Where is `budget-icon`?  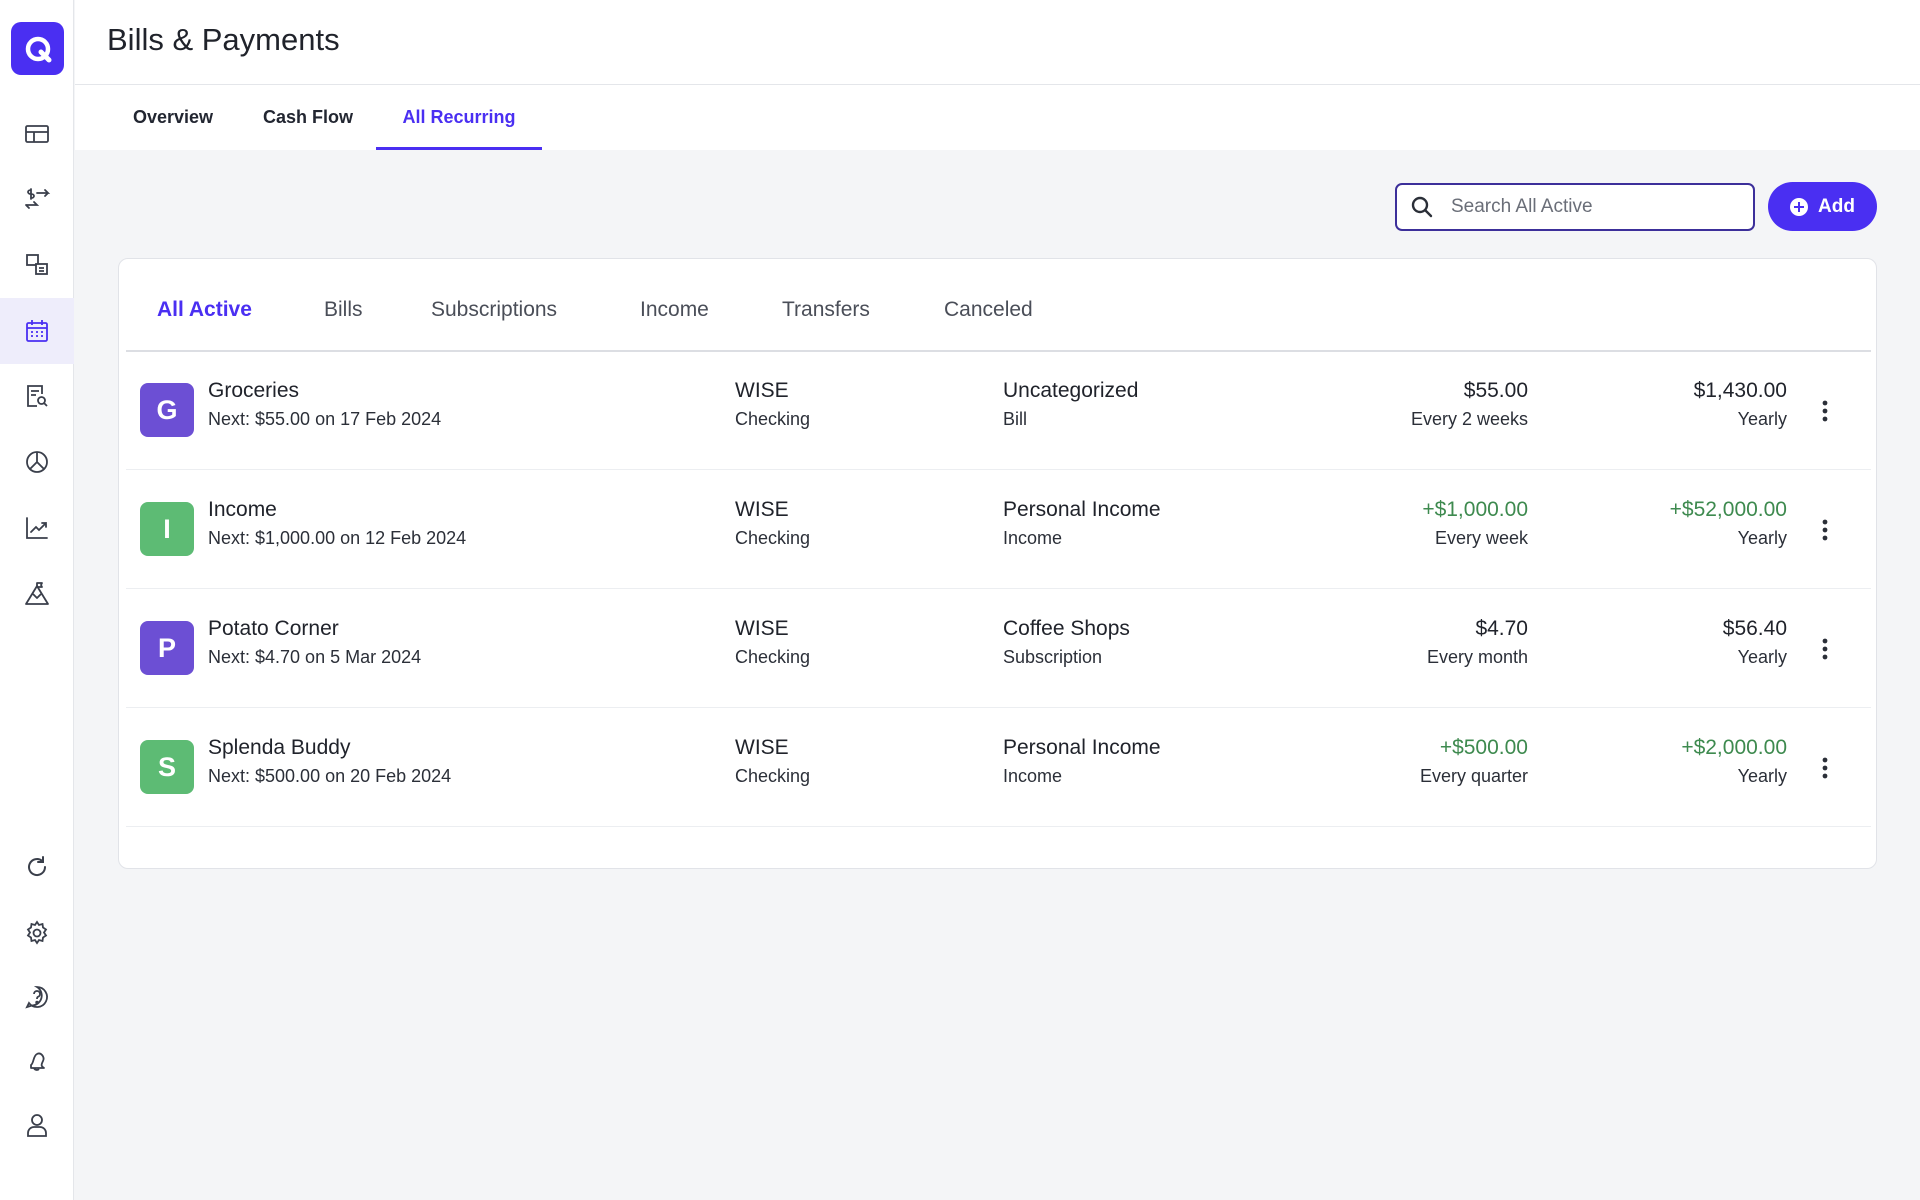
budget-icon is located at coordinates (37, 462).